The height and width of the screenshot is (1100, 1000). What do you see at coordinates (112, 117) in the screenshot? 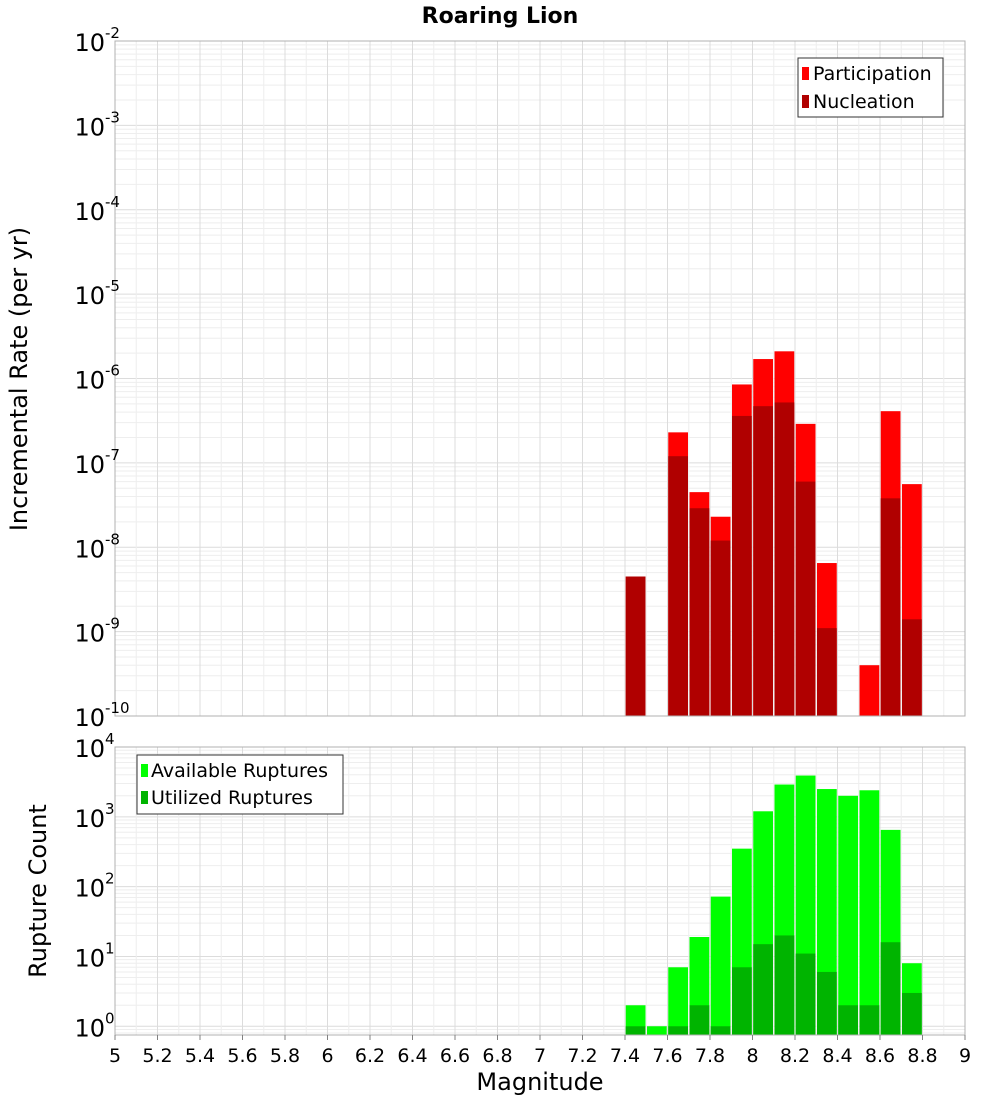
I see `rate-y-tick-exp: -3` at bounding box center [112, 117].